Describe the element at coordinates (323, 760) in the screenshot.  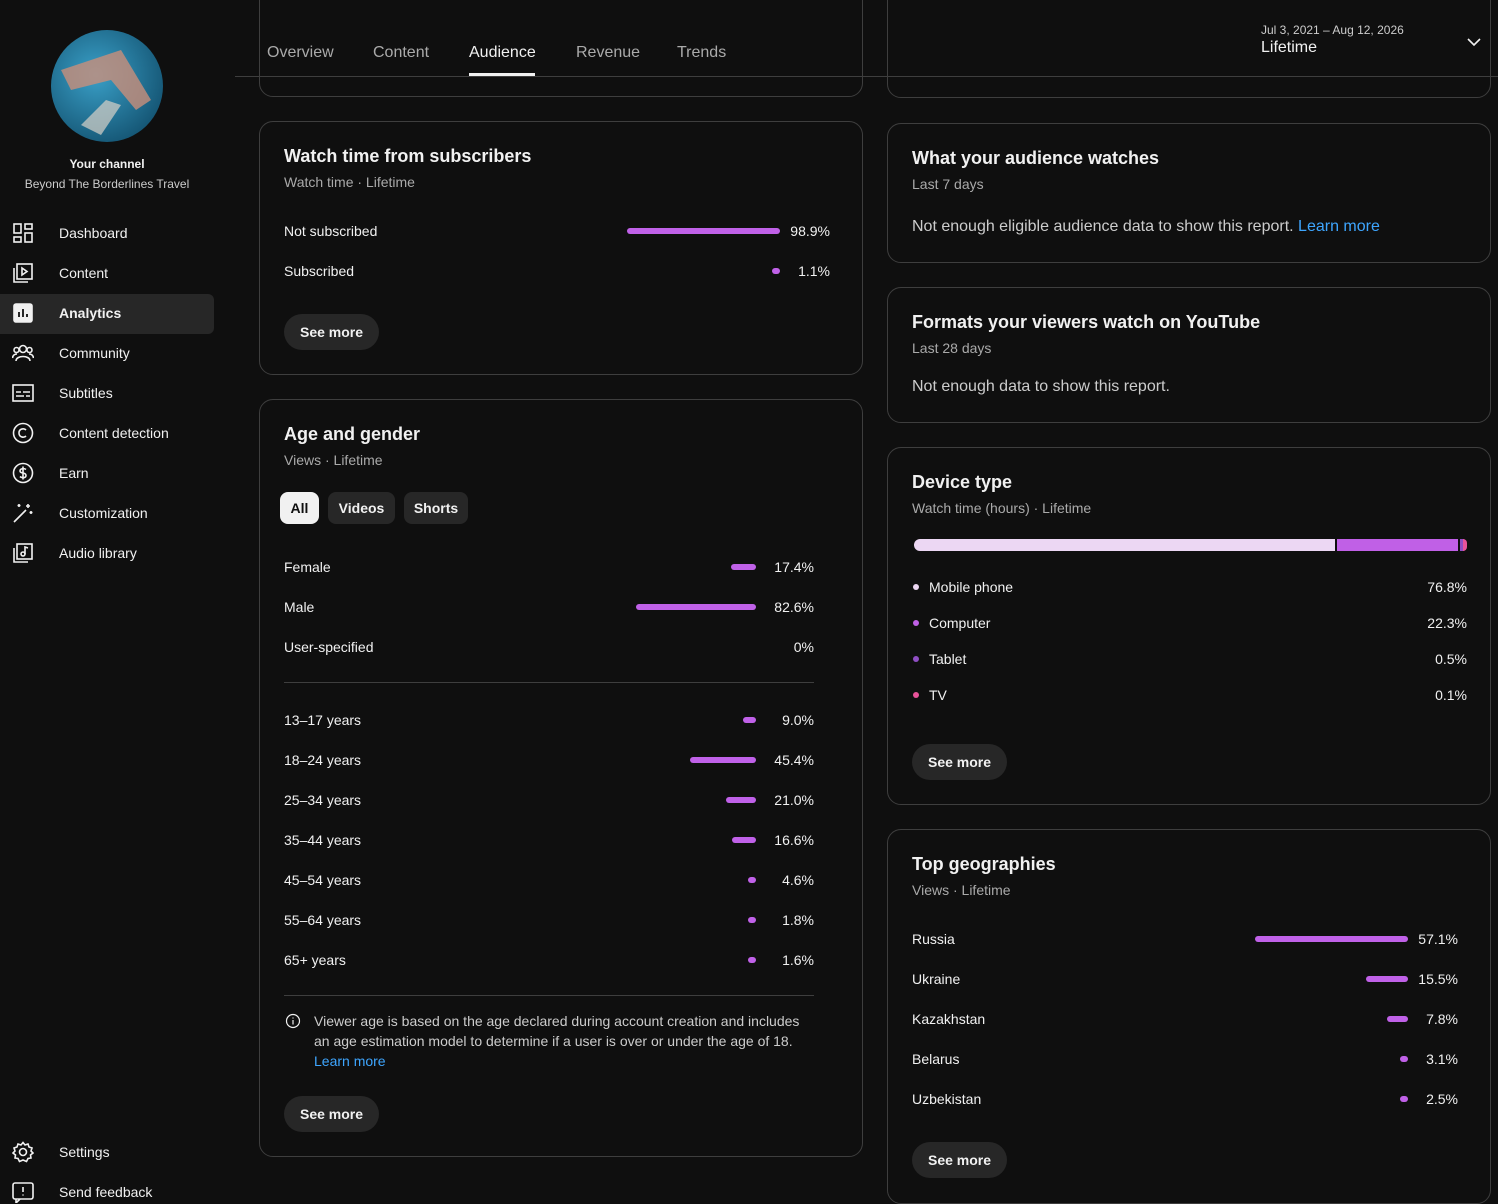
I see `row-label: 18–24 years` at that location.